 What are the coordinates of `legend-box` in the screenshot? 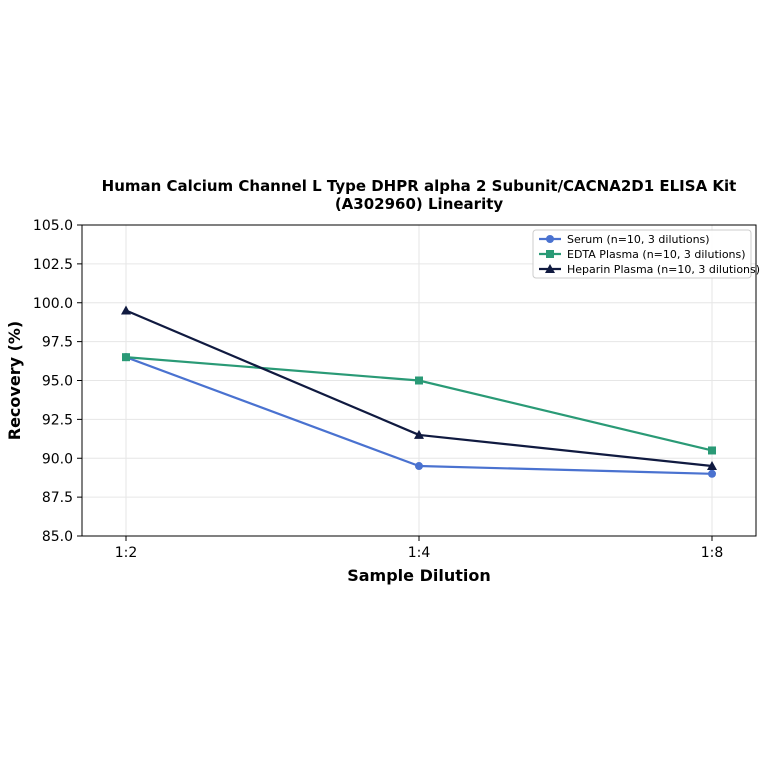 It's located at (642, 254).